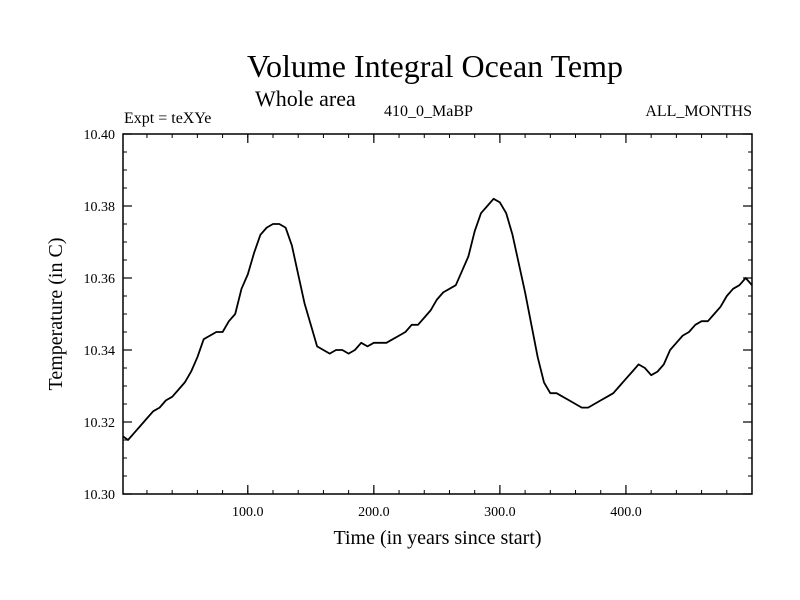 Image resolution: width=800 pixels, height=600 pixels. What do you see at coordinates (100, 135) in the screenshot?
I see `y-tick-label: 10.40` at bounding box center [100, 135].